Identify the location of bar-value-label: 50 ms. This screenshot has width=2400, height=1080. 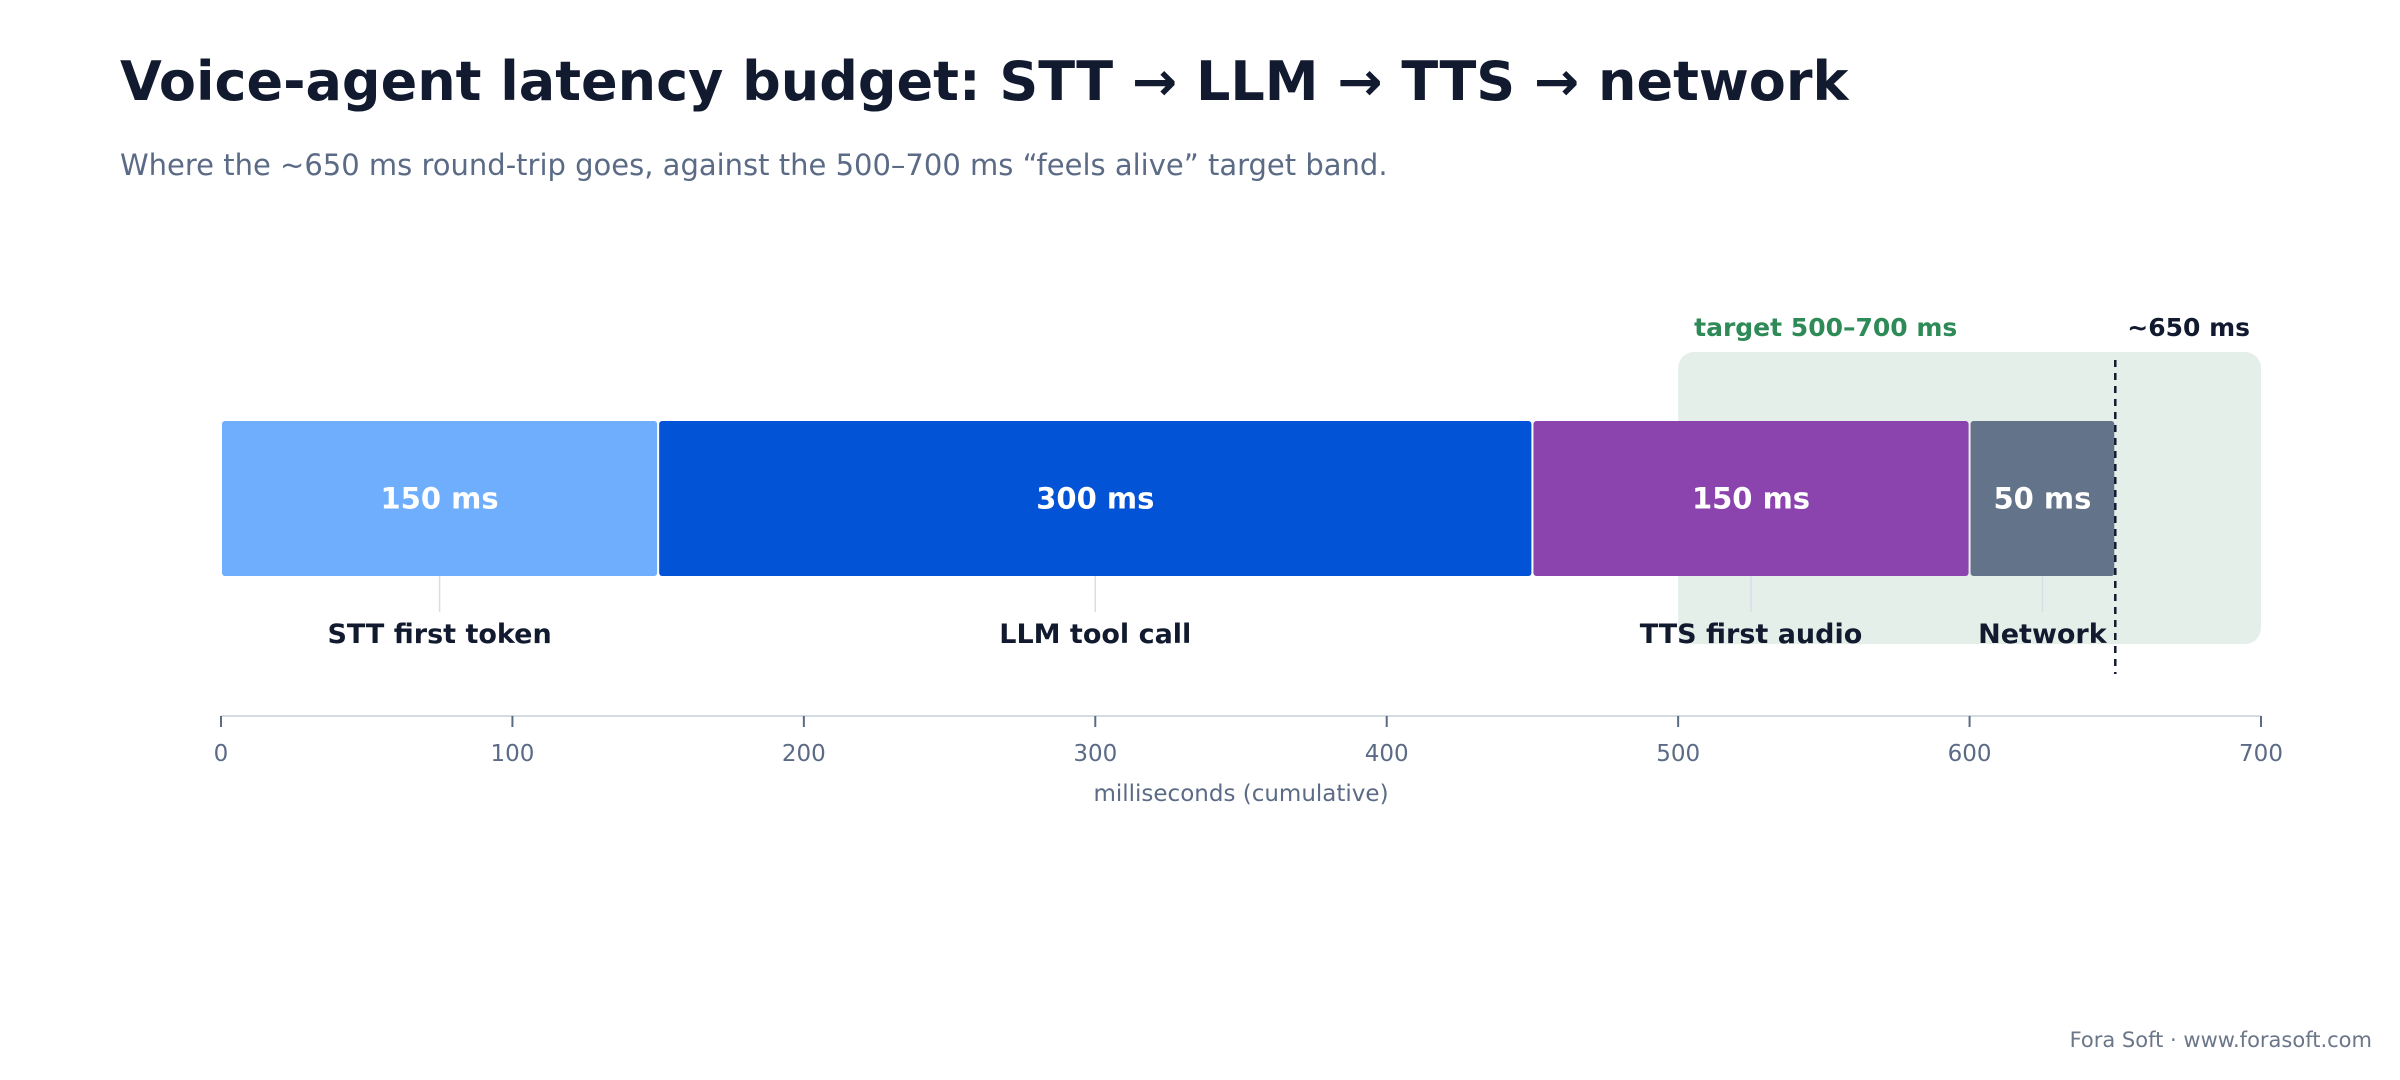
(2042, 499).